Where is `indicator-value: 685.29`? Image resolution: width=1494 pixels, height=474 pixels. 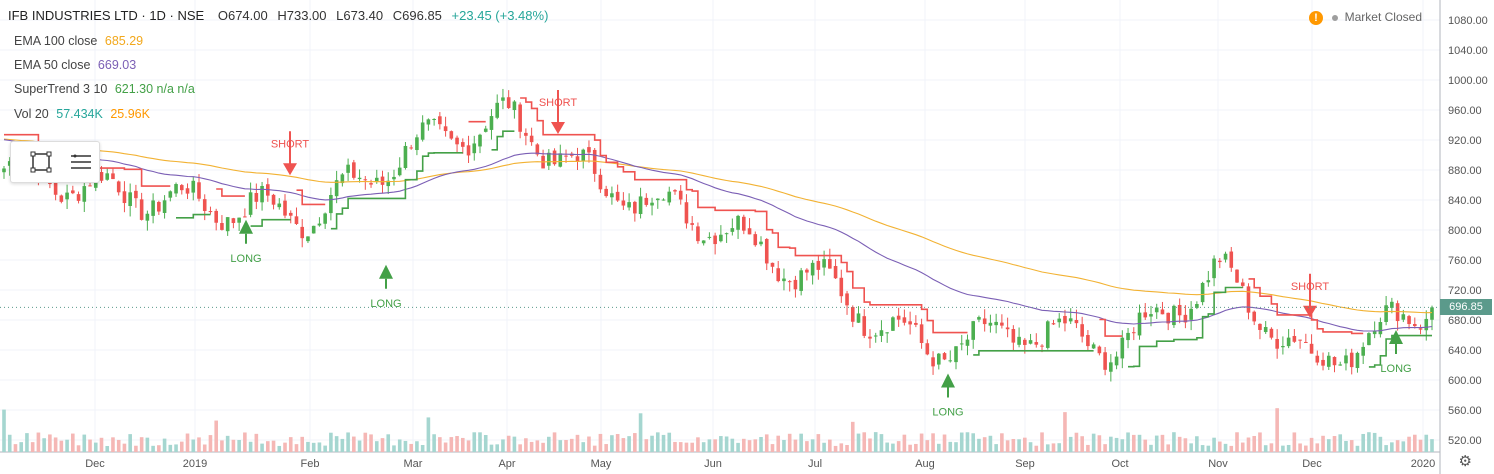
indicator-value: 685.29 is located at coordinates (124, 41).